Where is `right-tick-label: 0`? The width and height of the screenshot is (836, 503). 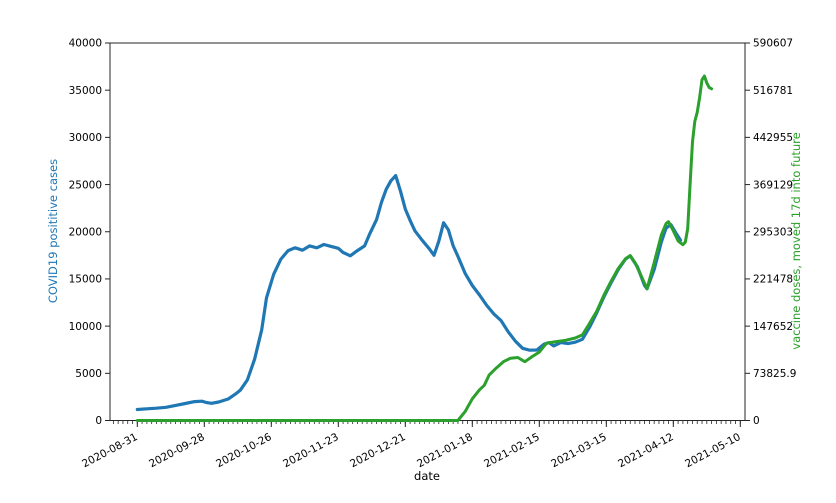
right-tick-label: 0 is located at coordinates (756, 421).